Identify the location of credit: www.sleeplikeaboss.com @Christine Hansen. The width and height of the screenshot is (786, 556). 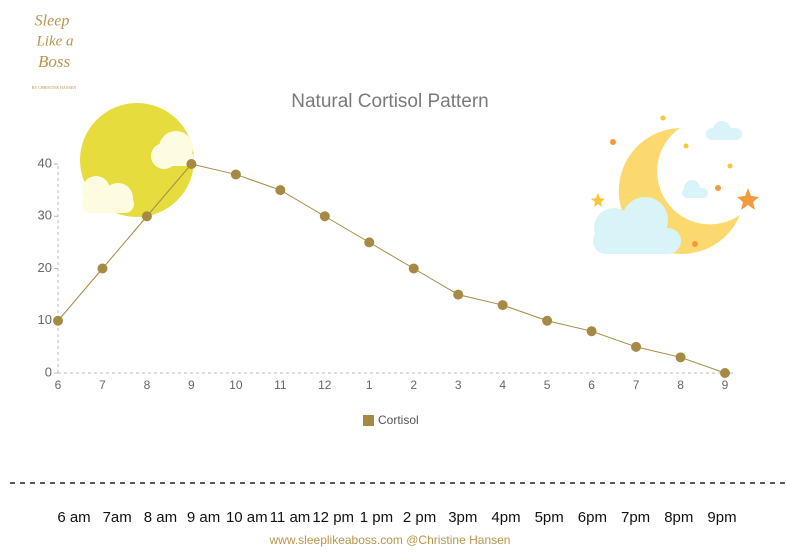
(390, 540).